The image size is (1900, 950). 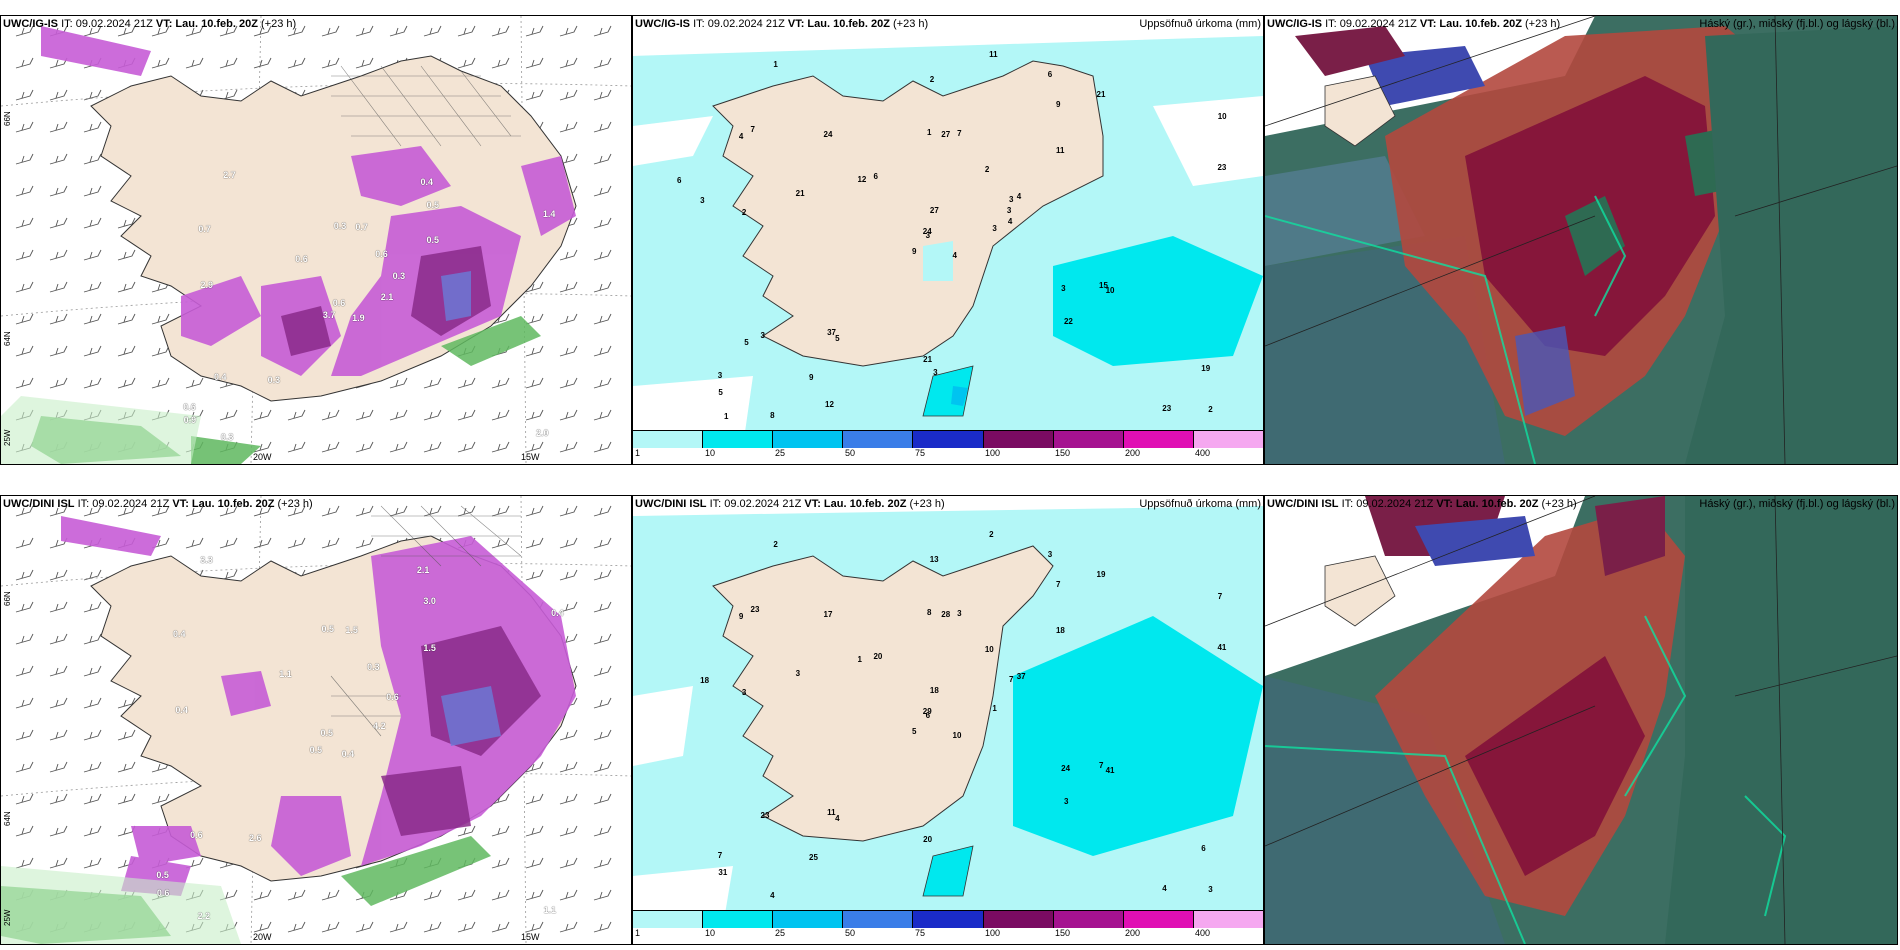 I want to click on wind-precip-value: 0.4, so click(x=181, y=709).